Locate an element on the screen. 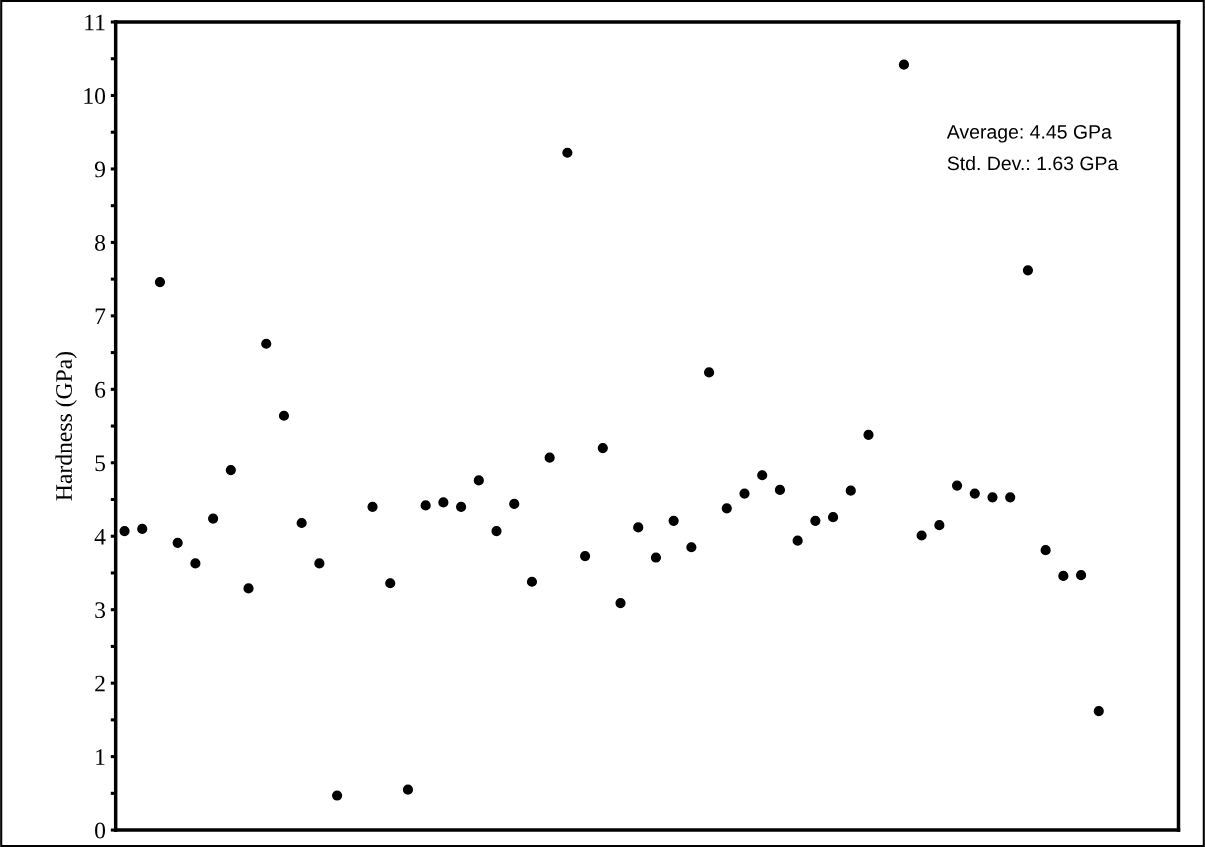 This screenshot has width=1205, height=847. y-tick-label: 4 is located at coordinates (100, 536).